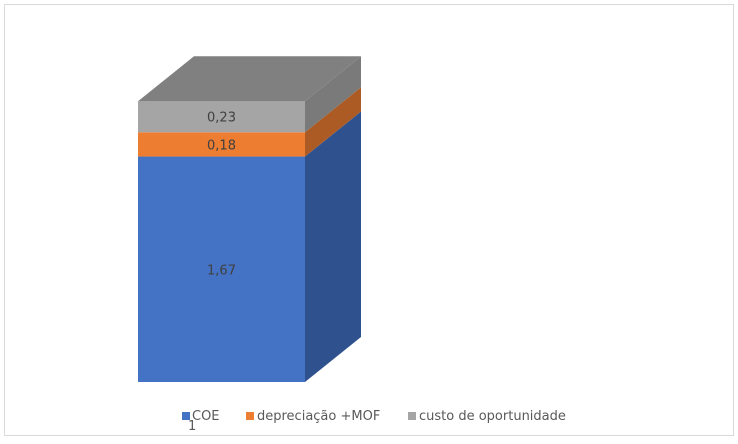 The image size is (738, 444). I want to click on bar-front-deprecia-o-mof, so click(221, 144).